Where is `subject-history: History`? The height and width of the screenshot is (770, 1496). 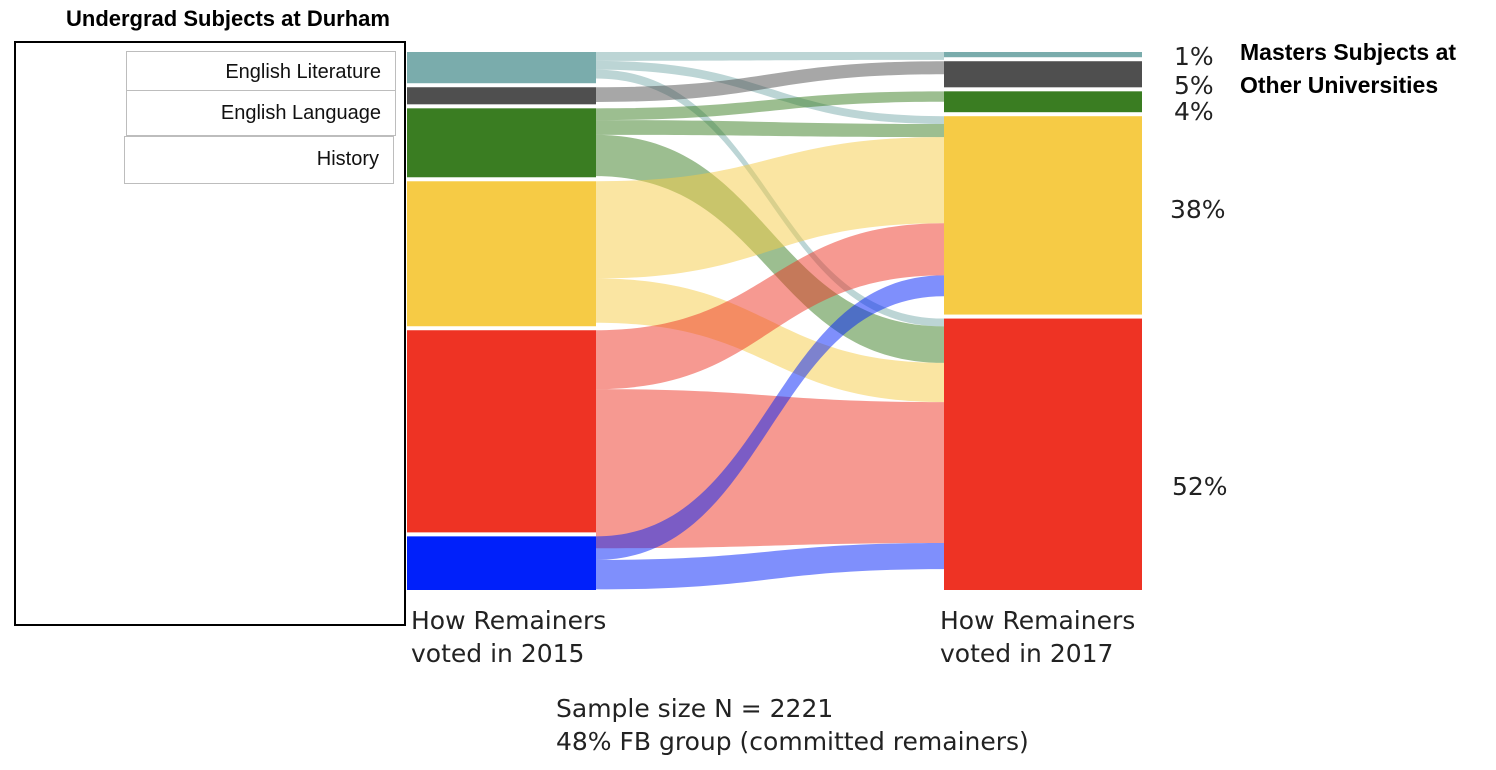 subject-history: History is located at coordinates (259, 160).